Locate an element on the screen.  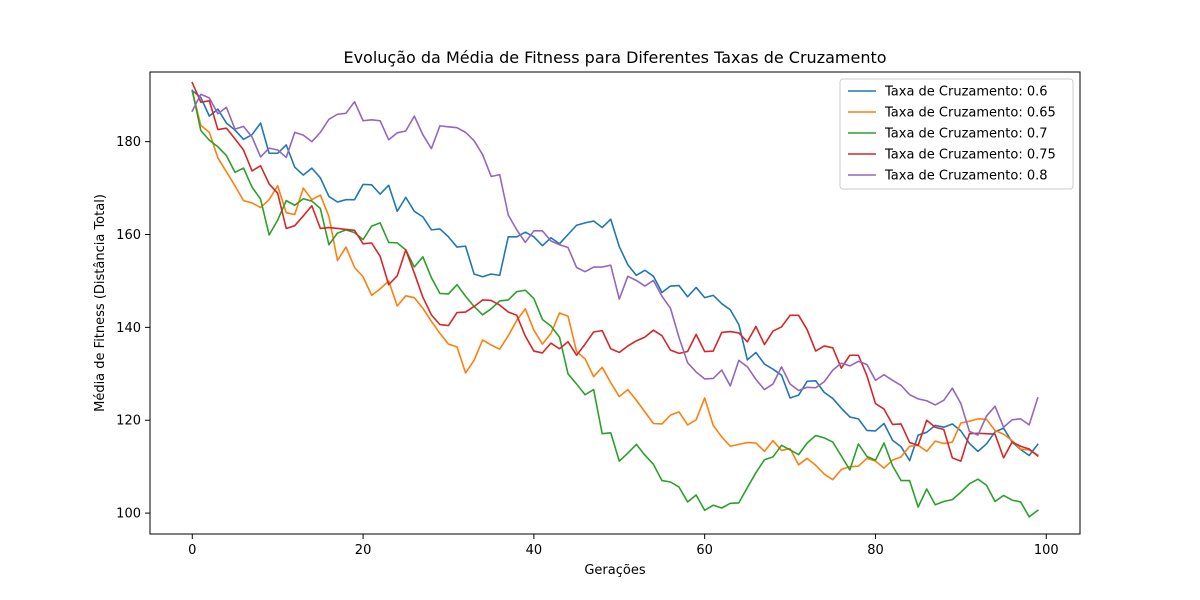
legend-box is located at coordinates (956, 134).